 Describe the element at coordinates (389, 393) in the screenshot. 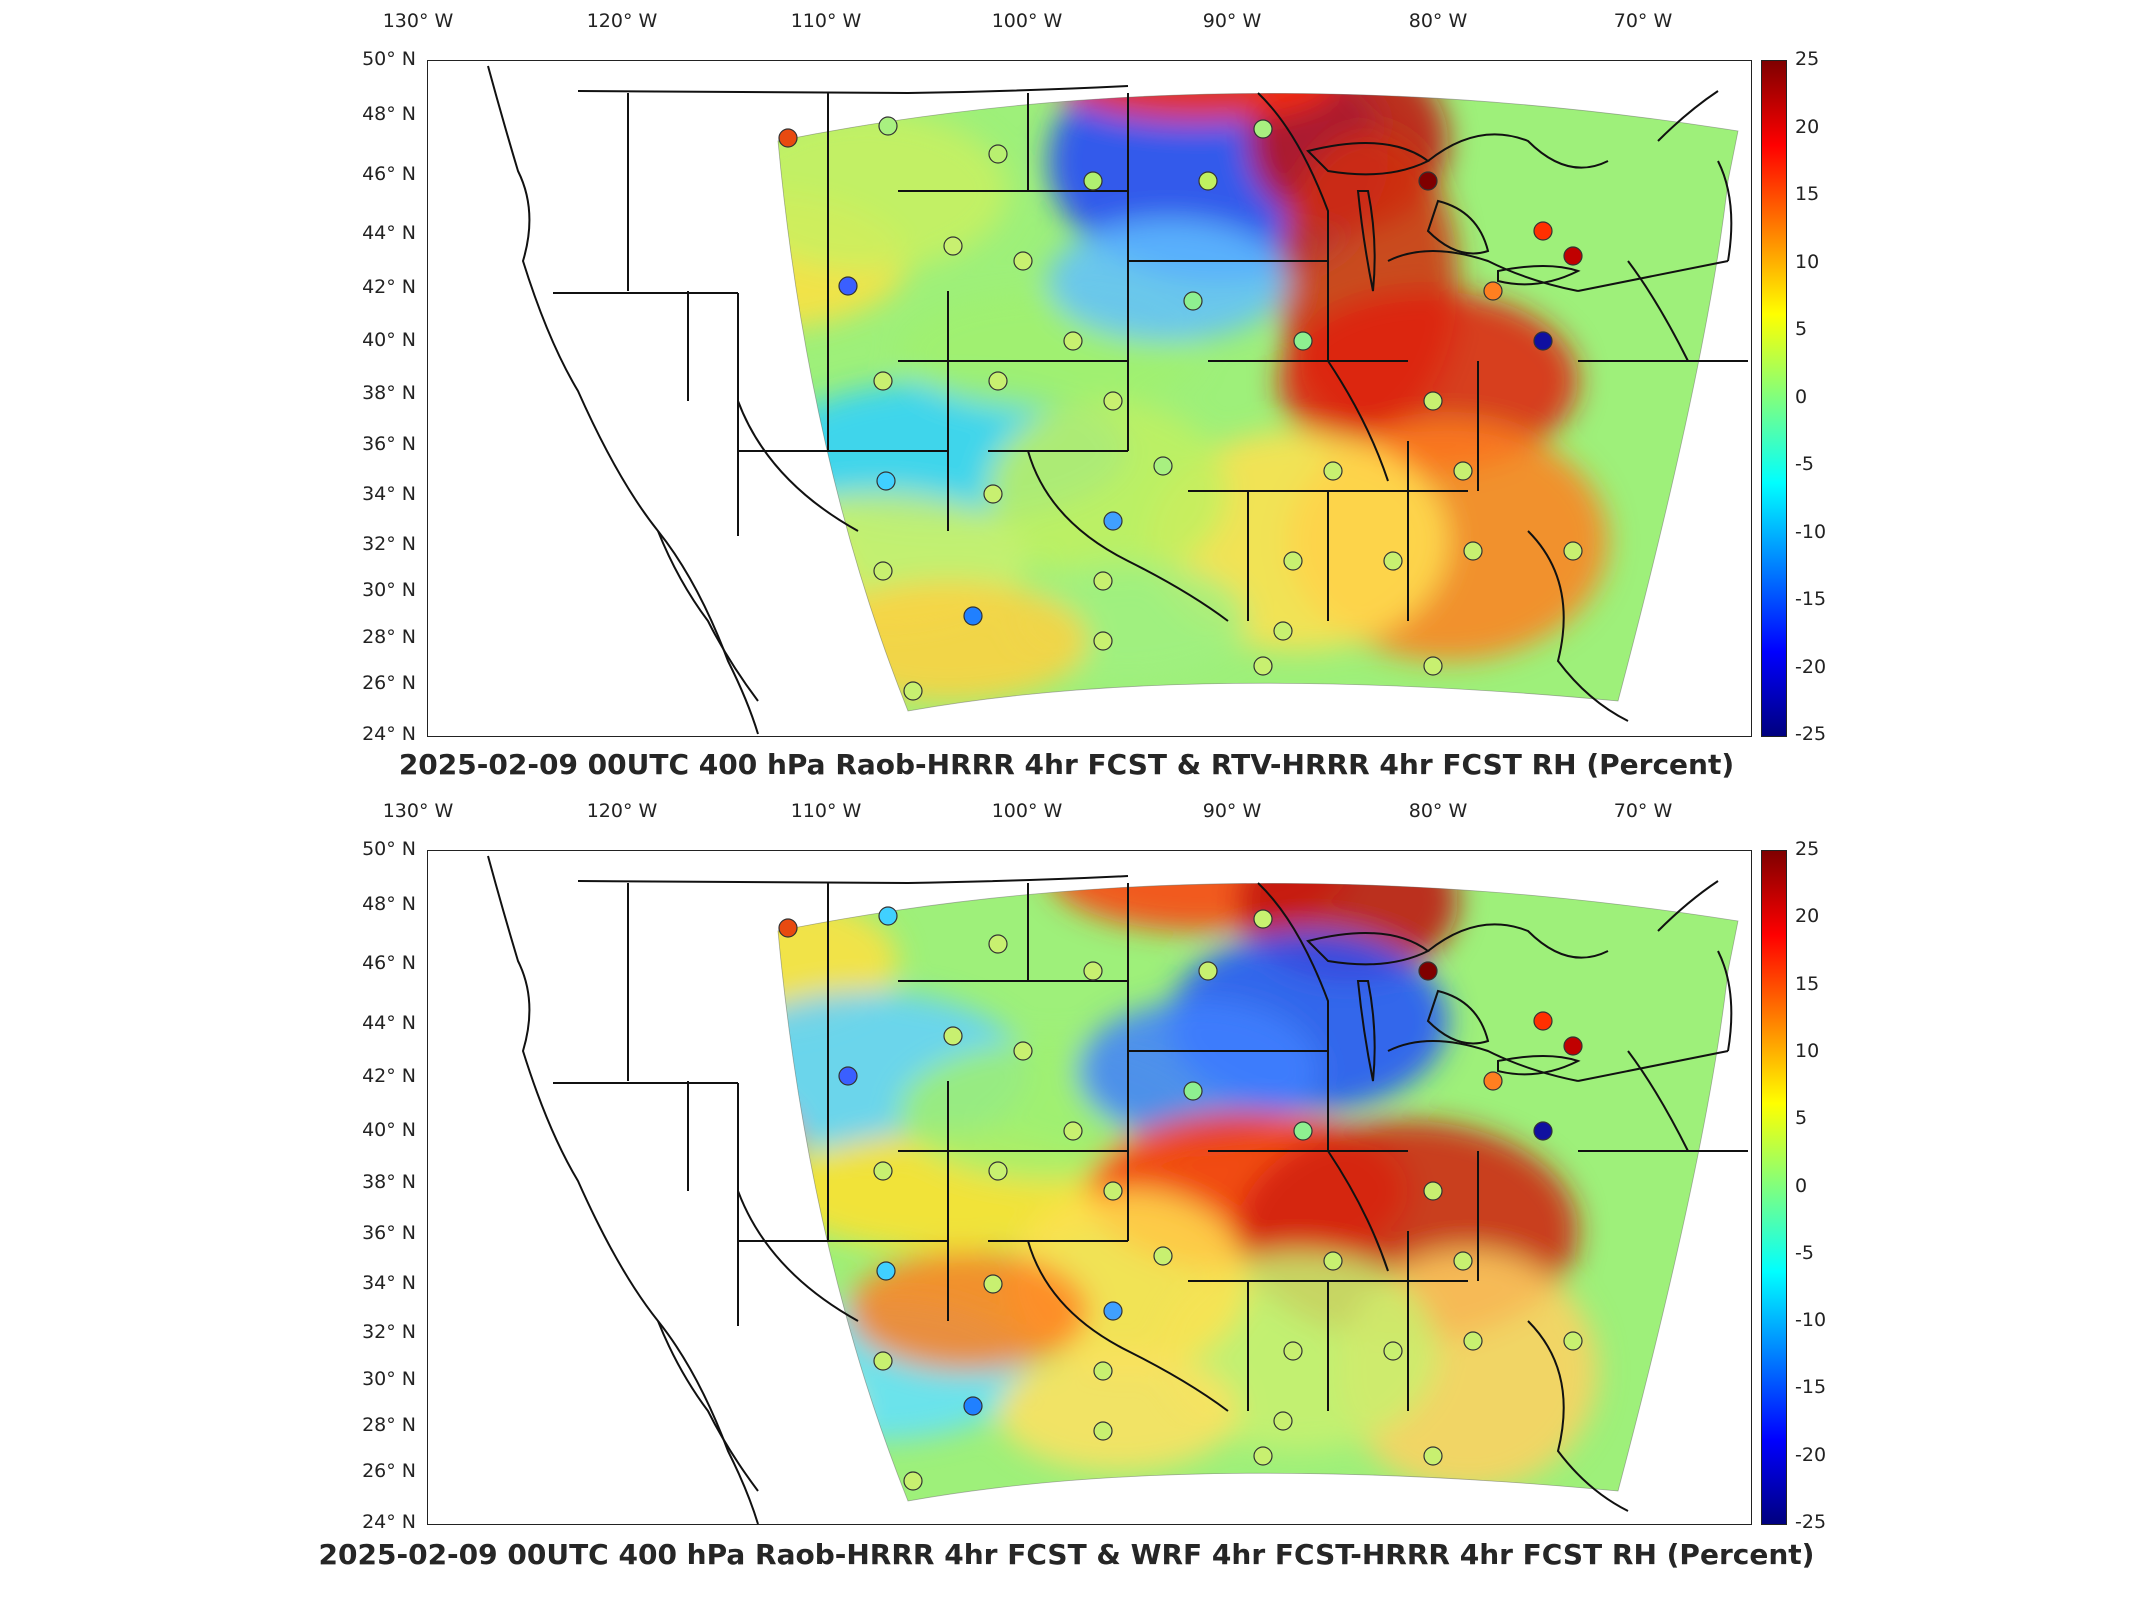

I see `lat-label: 38° N` at that location.